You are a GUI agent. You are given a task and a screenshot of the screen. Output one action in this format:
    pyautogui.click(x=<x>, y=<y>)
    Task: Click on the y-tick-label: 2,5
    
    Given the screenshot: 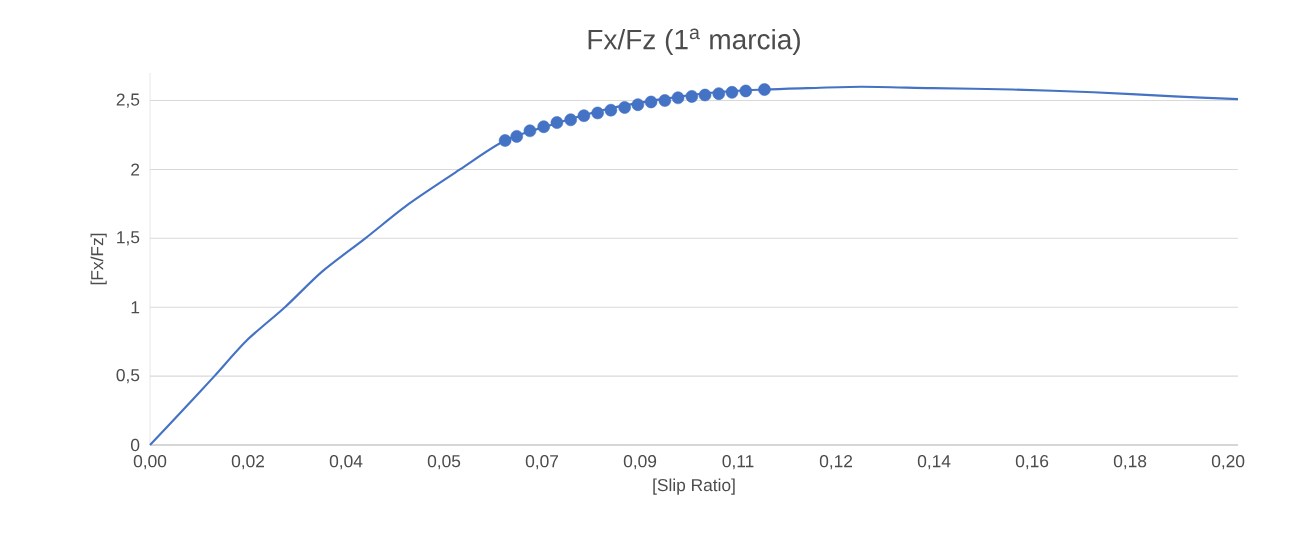 What is the action you would take?
    pyautogui.click(x=128, y=100)
    